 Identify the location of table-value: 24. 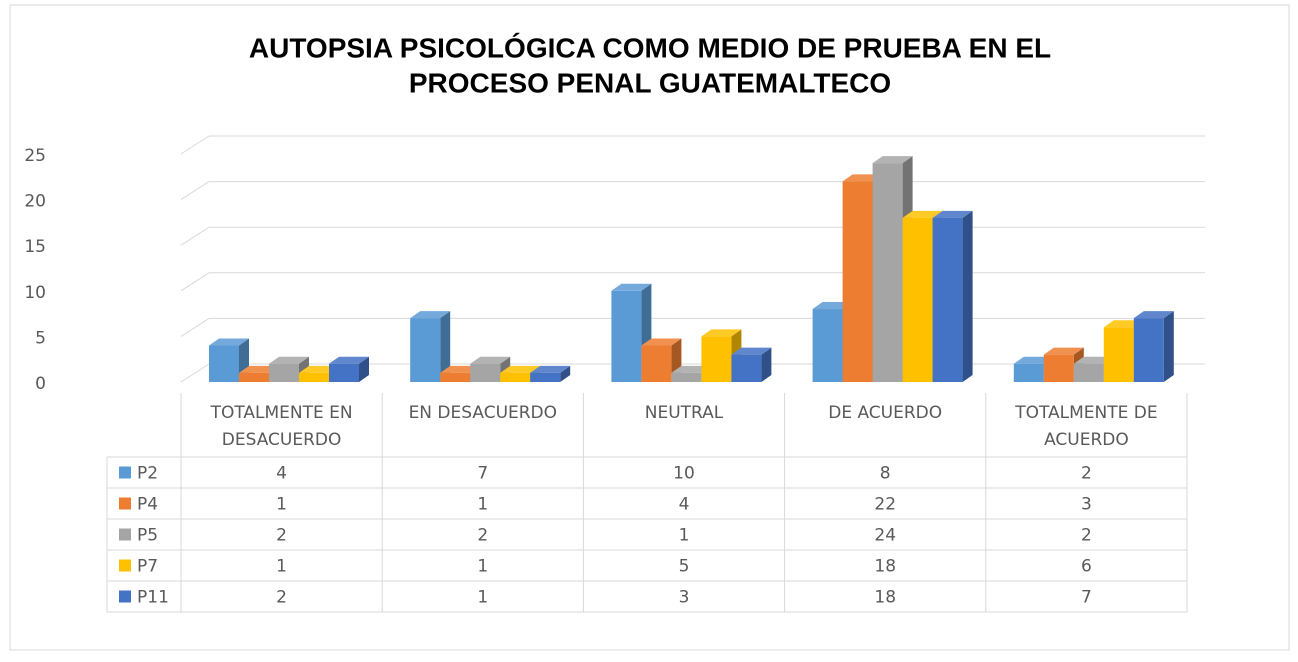
(885, 536).